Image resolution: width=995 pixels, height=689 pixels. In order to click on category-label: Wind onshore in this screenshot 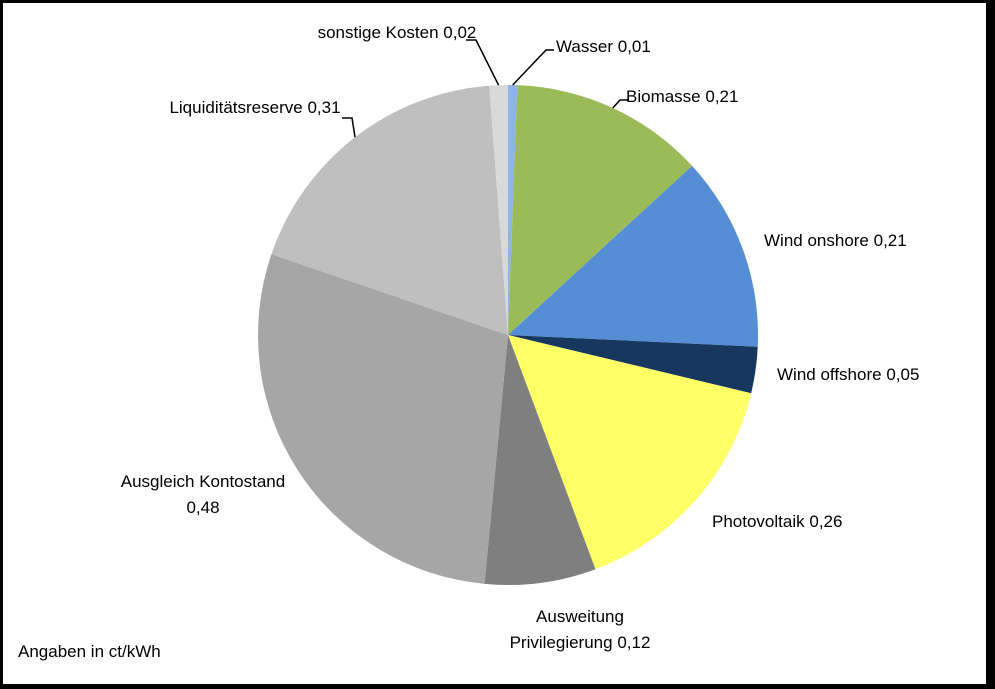, I will do `click(816, 240)`.